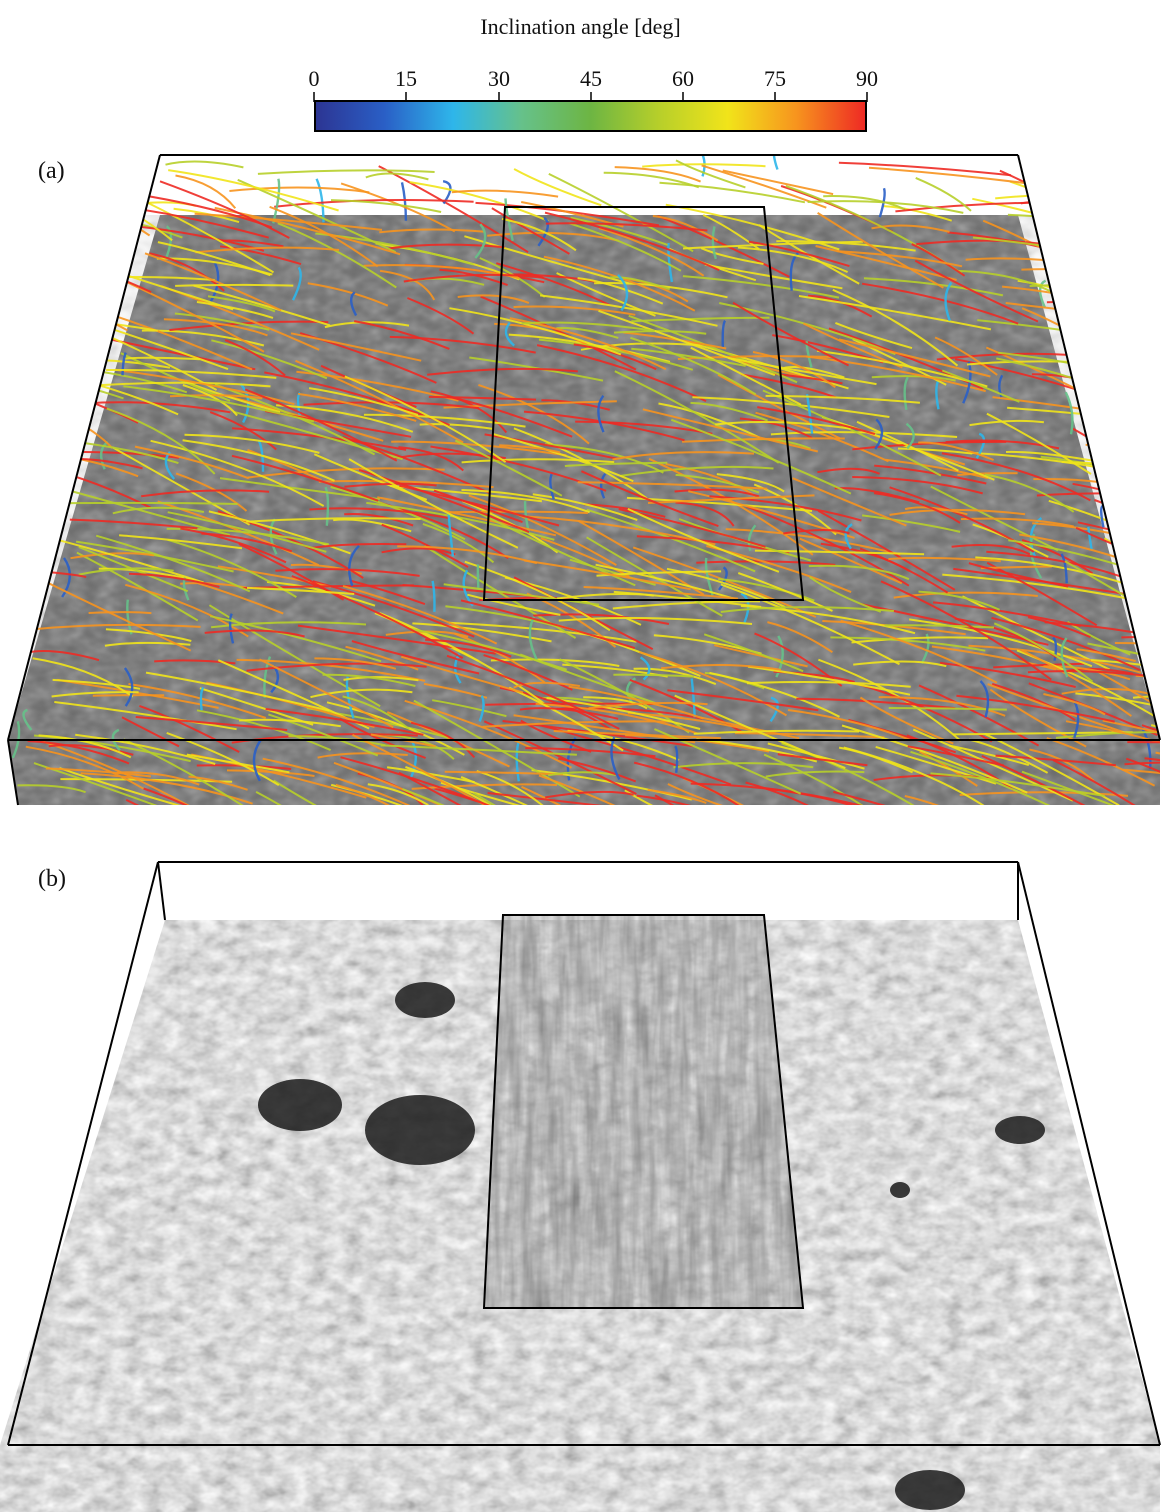 Image resolution: width=1161 pixels, height=1512 pixels. What do you see at coordinates (499, 78) in the screenshot?
I see `colorbar-tick-30: 30` at bounding box center [499, 78].